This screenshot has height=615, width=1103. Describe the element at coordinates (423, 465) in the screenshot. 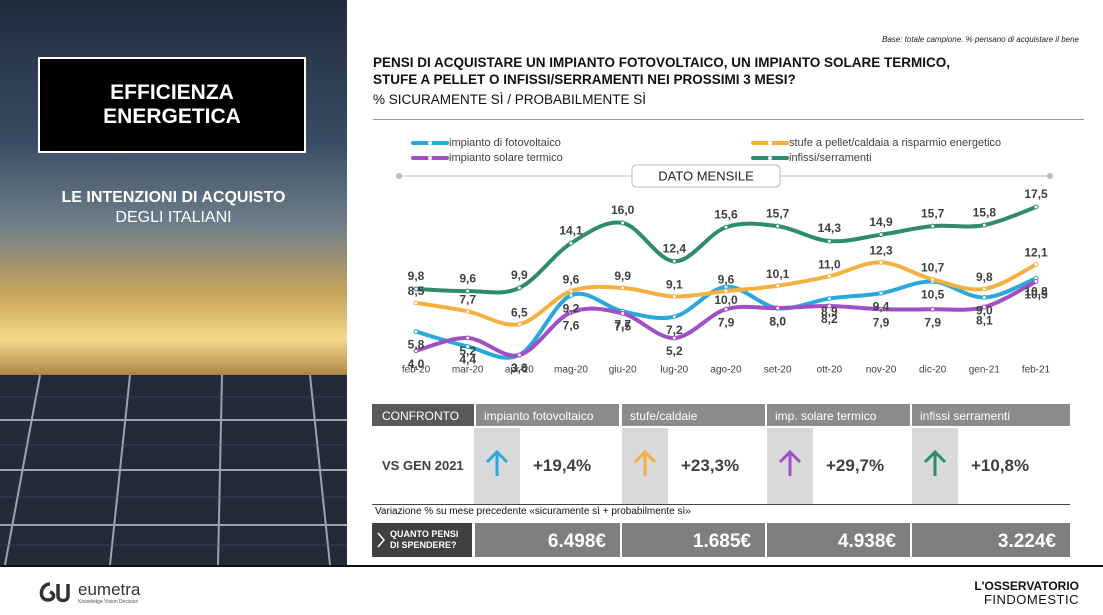

I see `row-label: VS GEN 2021` at that location.